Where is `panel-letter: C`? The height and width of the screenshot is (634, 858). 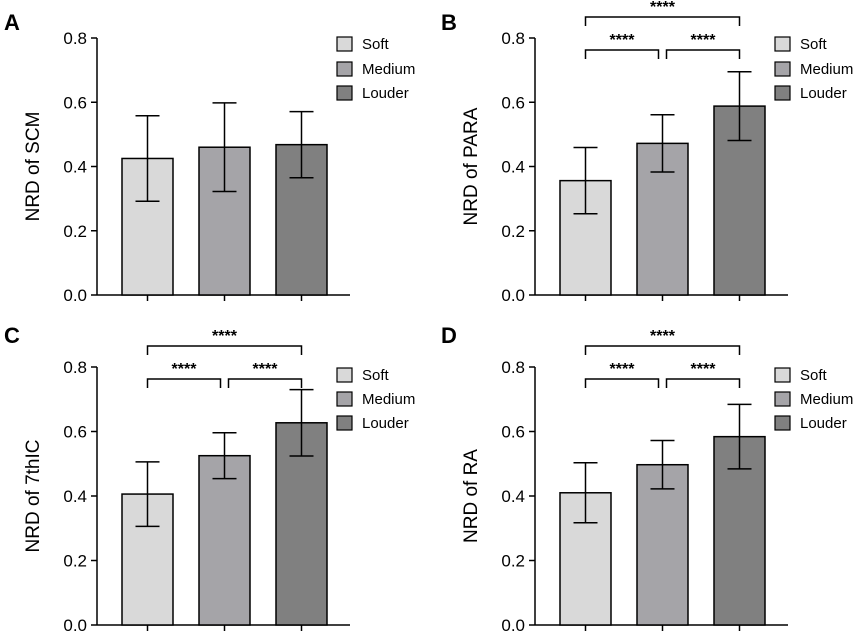
panel-letter: C is located at coordinates (12, 335).